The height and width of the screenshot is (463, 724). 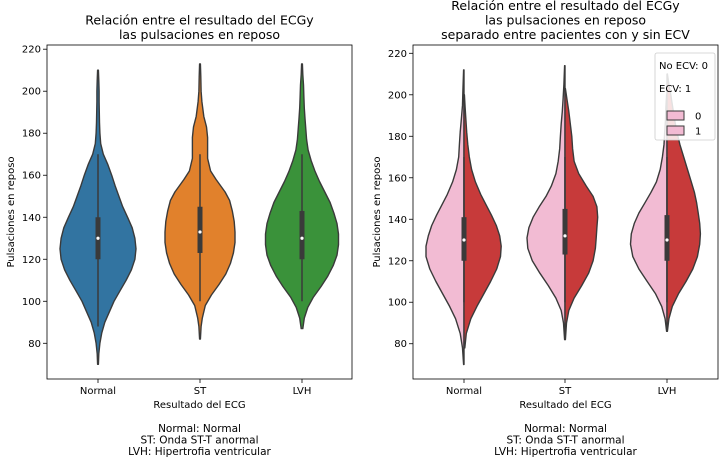 What do you see at coordinates (698, 132) in the screenshot?
I see `legend-label: 1` at bounding box center [698, 132].